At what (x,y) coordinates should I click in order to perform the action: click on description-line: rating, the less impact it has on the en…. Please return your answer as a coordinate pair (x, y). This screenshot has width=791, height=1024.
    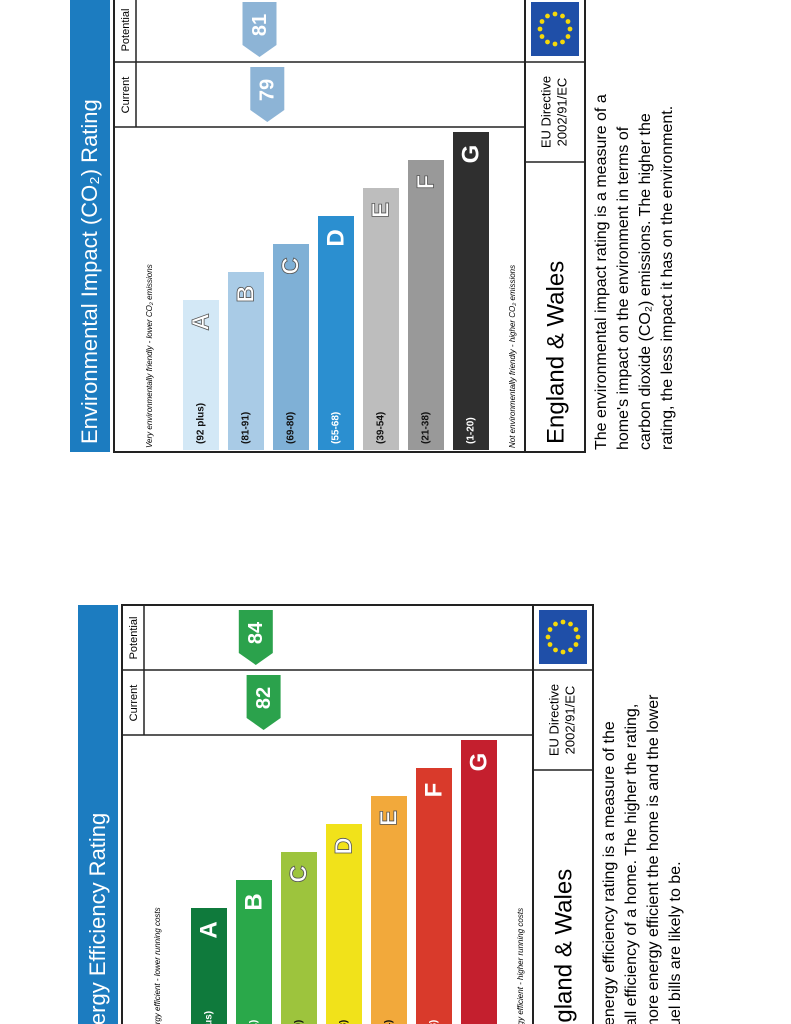
    Looking at the image, I should click on (667, 278).